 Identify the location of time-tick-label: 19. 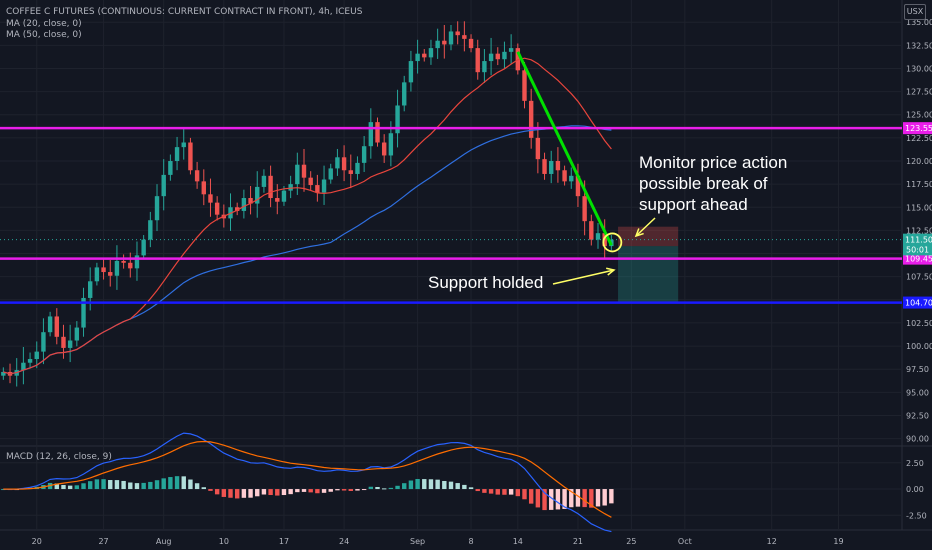
(838, 541).